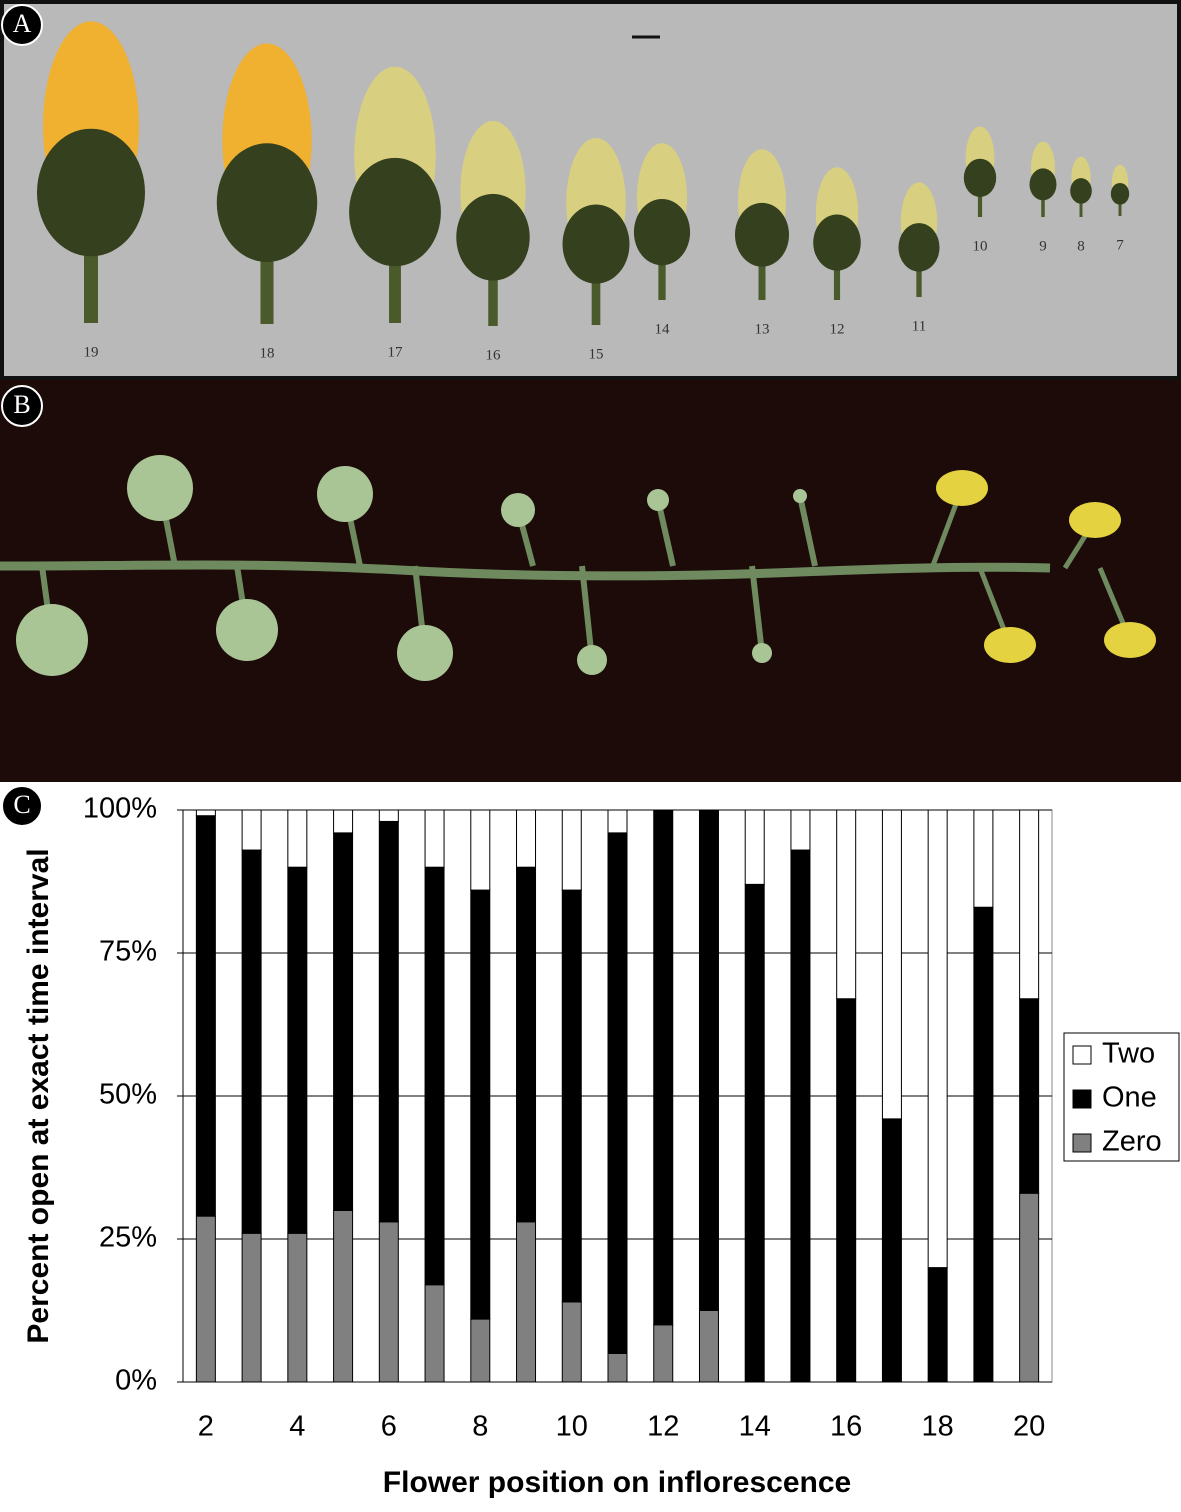 The height and width of the screenshot is (1512, 1181). What do you see at coordinates (297, 1427) in the screenshot?
I see `x-tick-label: 4` at bounding box center [297, 1427].